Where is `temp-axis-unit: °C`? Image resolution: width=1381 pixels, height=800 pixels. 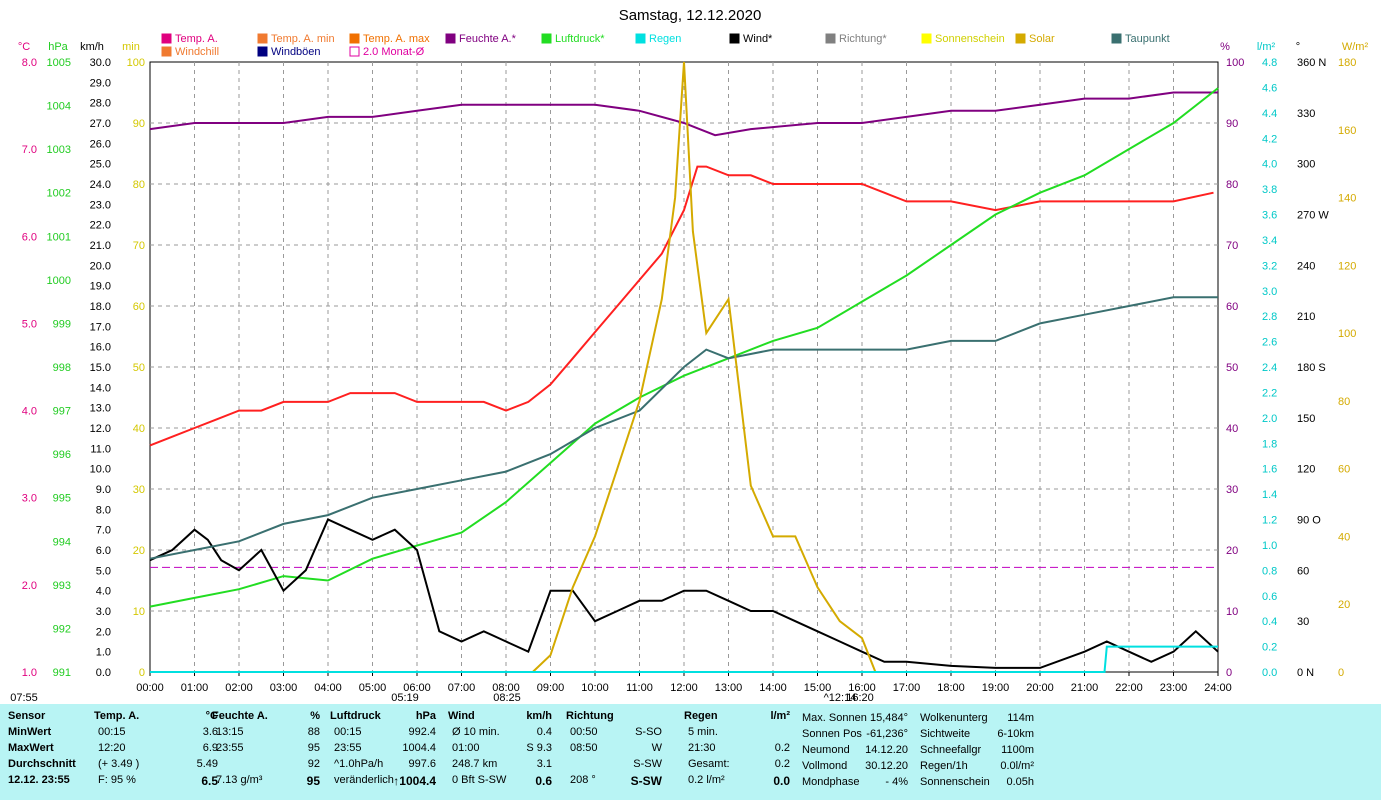
temp-axis-unit: °C is located at coordinates (24, 47).